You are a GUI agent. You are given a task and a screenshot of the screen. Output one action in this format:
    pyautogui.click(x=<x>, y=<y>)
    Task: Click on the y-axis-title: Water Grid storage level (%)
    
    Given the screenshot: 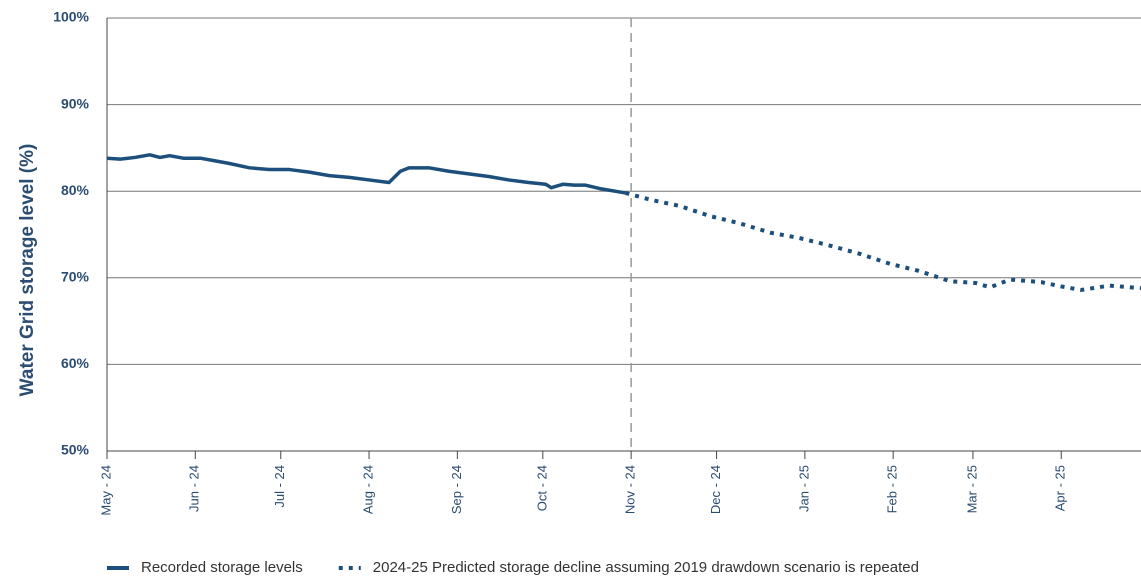 What is the action you would take?
    pyautogui.click(x=27, y=270)
    